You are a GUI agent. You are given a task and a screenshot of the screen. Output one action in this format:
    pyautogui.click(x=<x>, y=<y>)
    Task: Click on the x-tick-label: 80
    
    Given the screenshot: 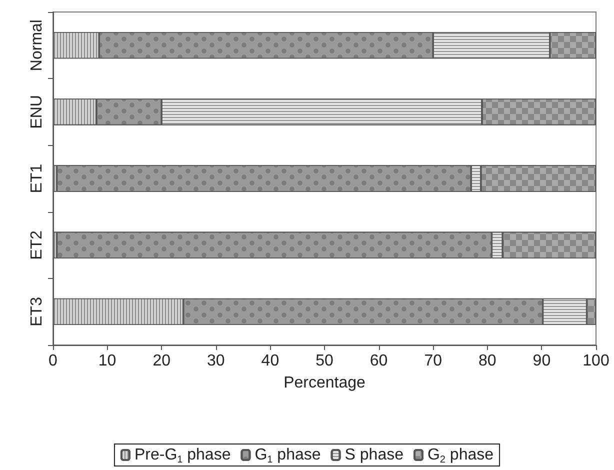 What is the action you would take?
    pyautogui.click(x=487, y=361)
    